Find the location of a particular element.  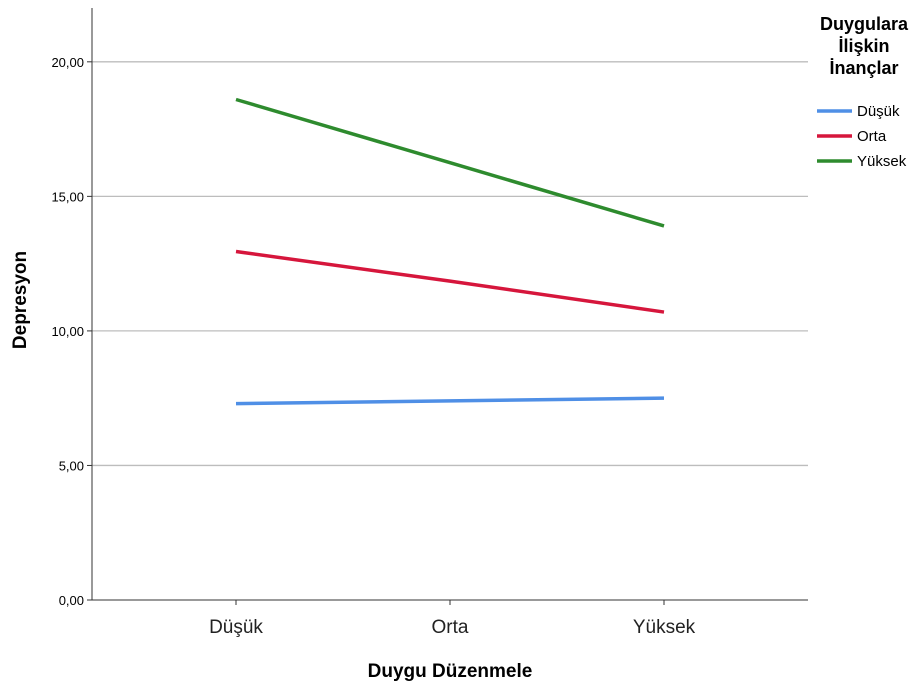

x-tick-label: Düşük is located at coordinates (236, 627).